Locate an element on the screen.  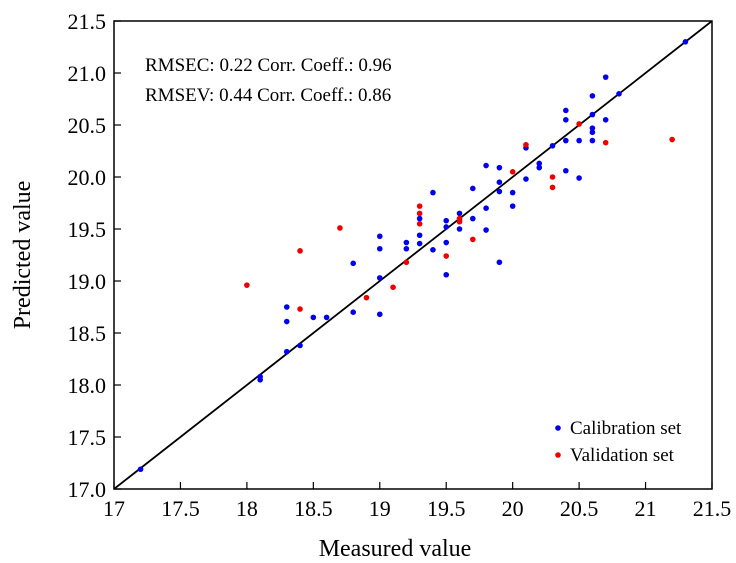
x-tick-label-5: 19.5 is located at coordinates (446, 508).